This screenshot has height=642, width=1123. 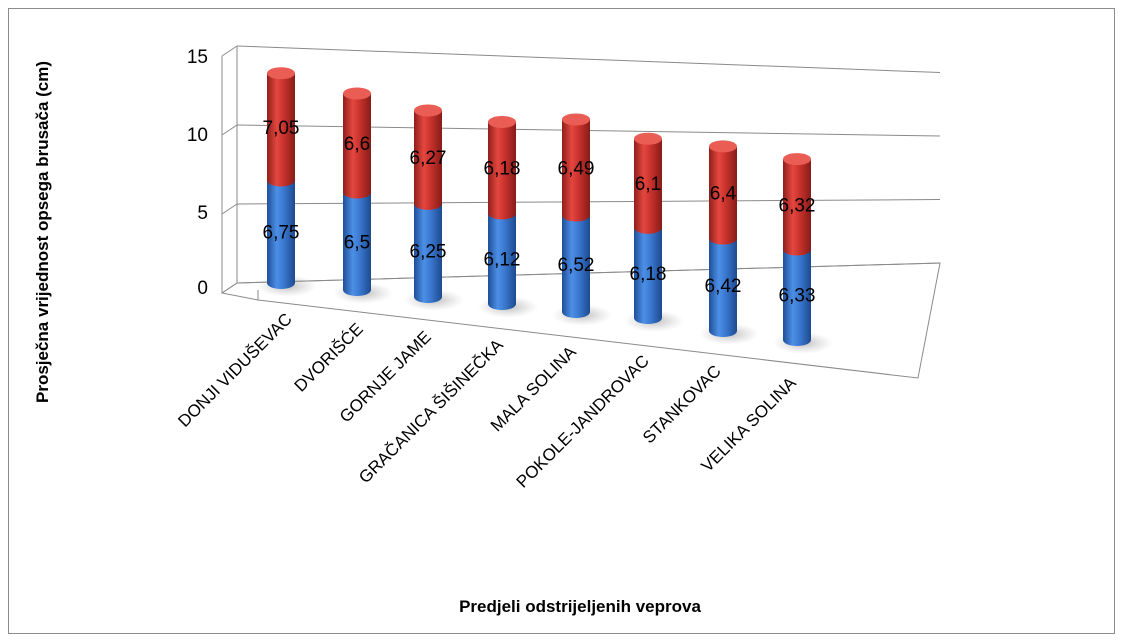 I want to click on data-label: 6,6, so click(x=357, y=144).